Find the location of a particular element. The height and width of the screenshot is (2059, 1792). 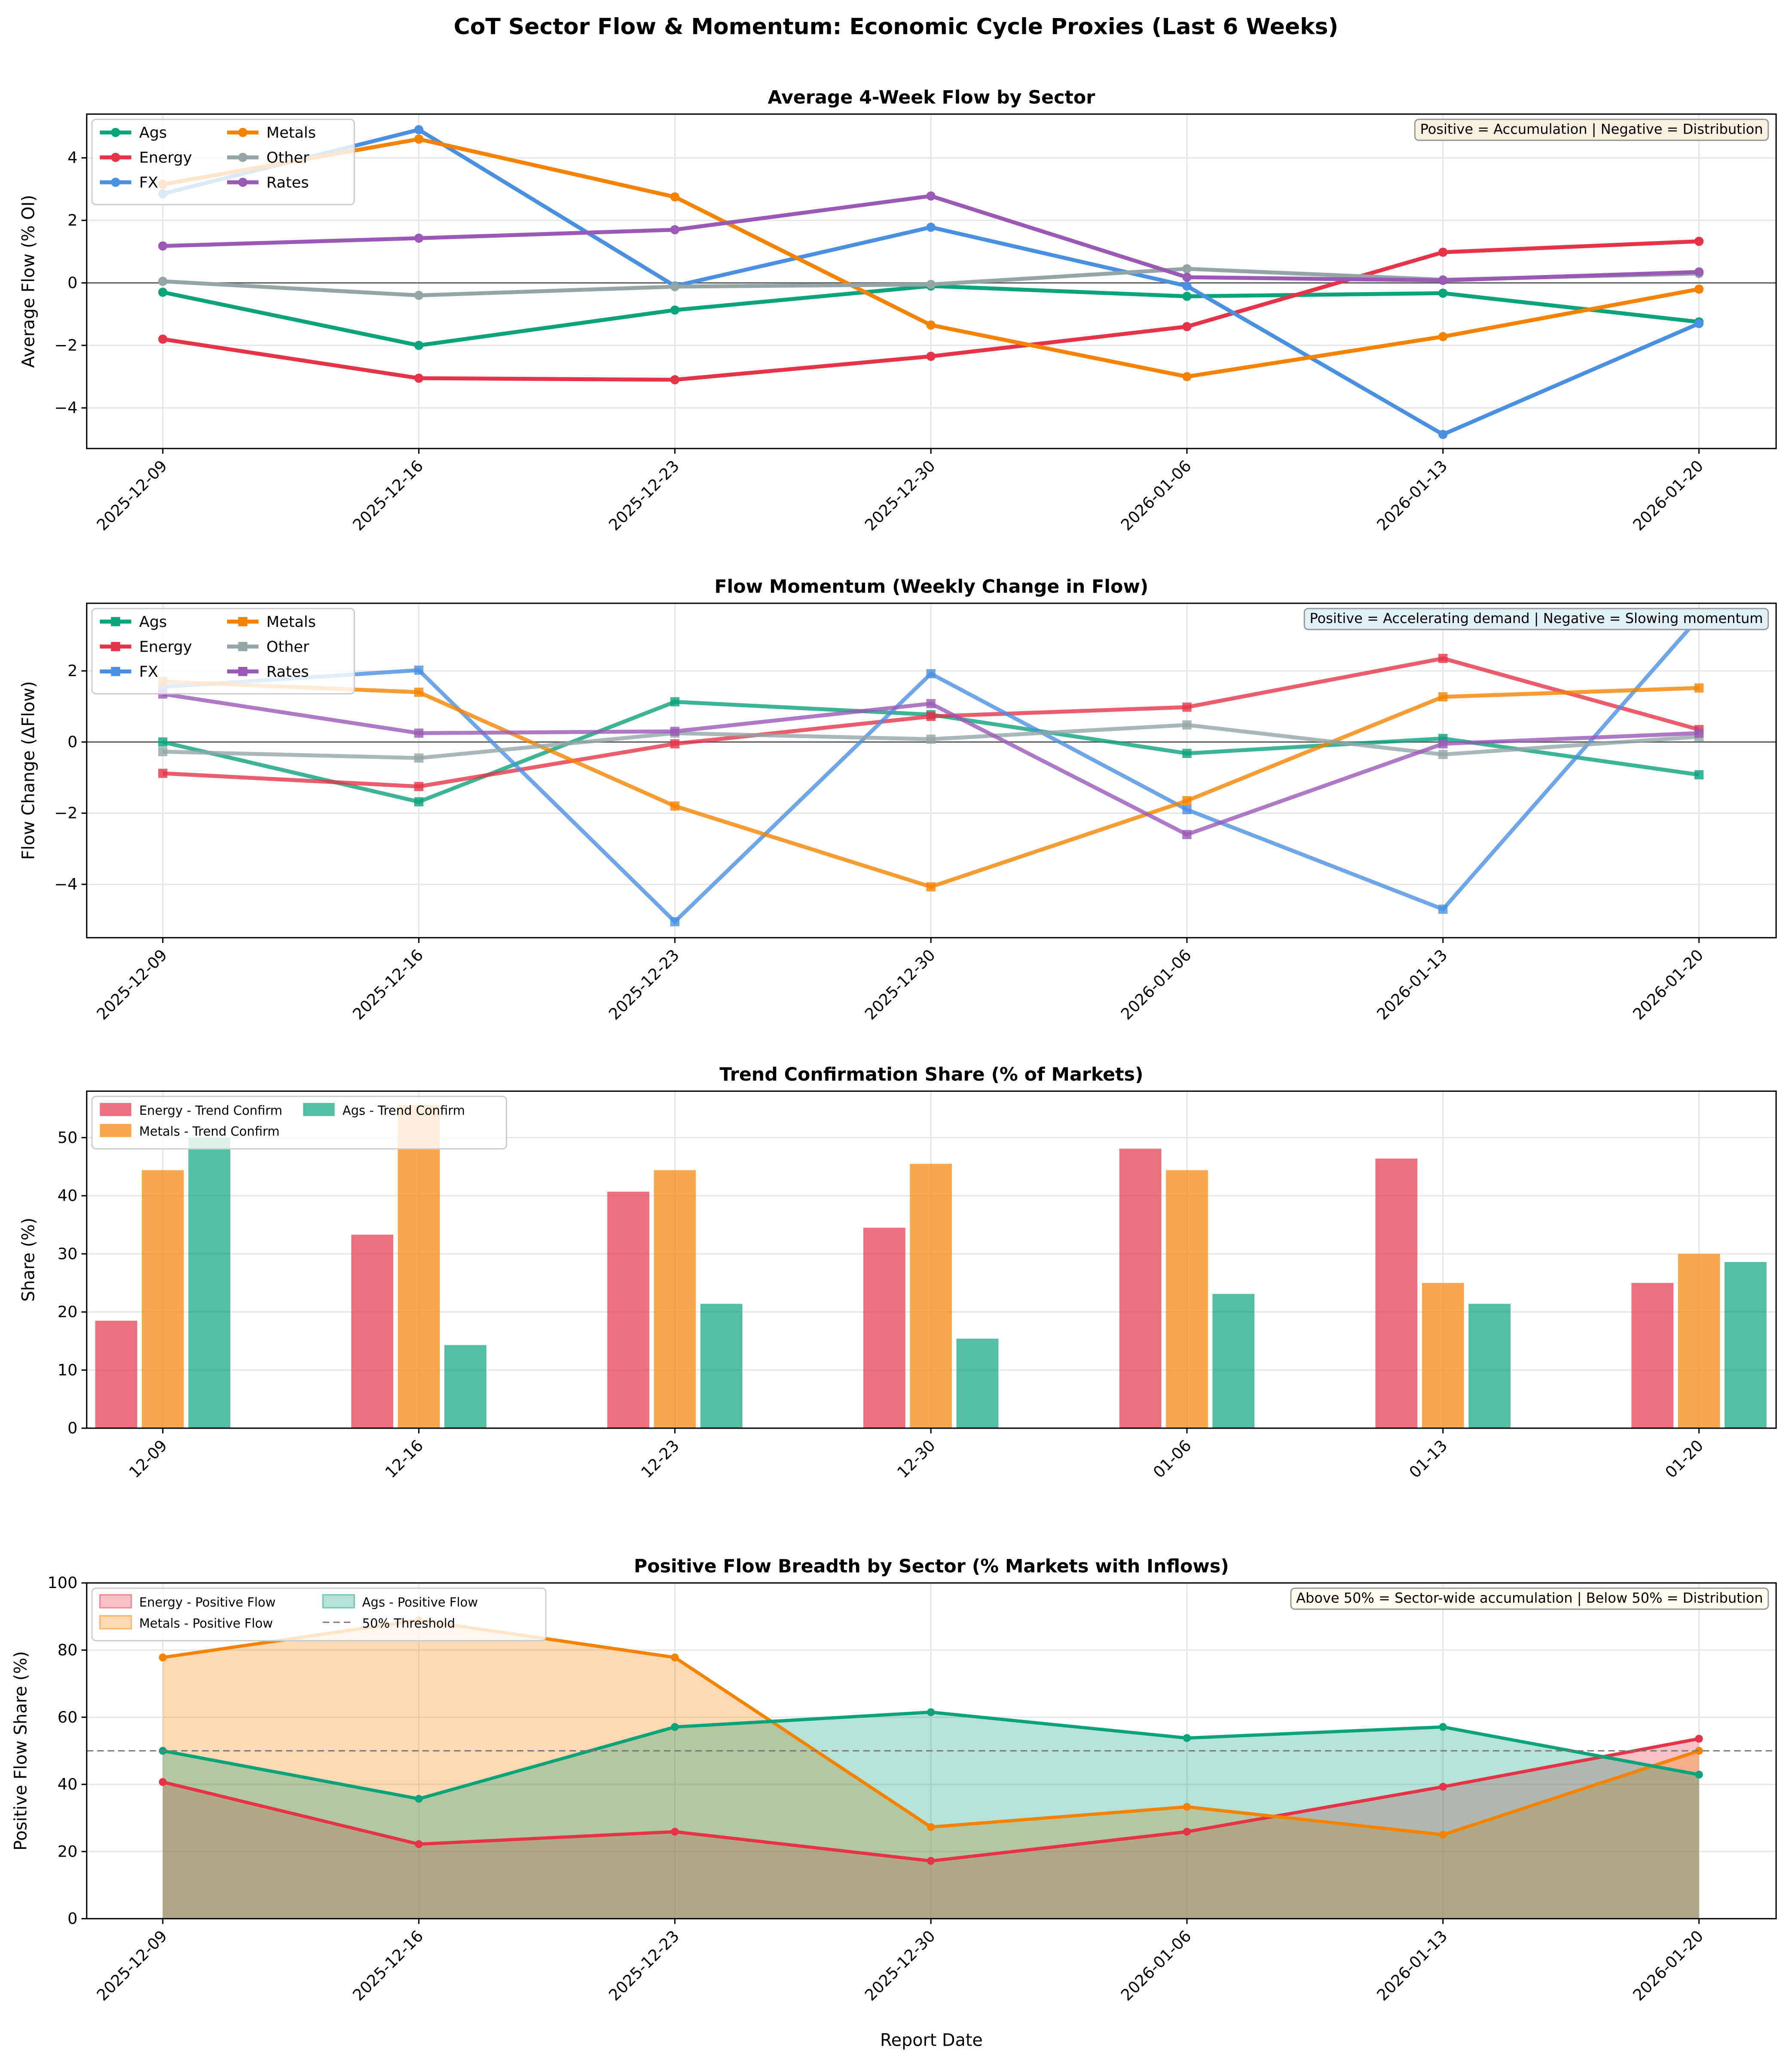

y-tick-label: −2 is located at coordinates (65, 813).